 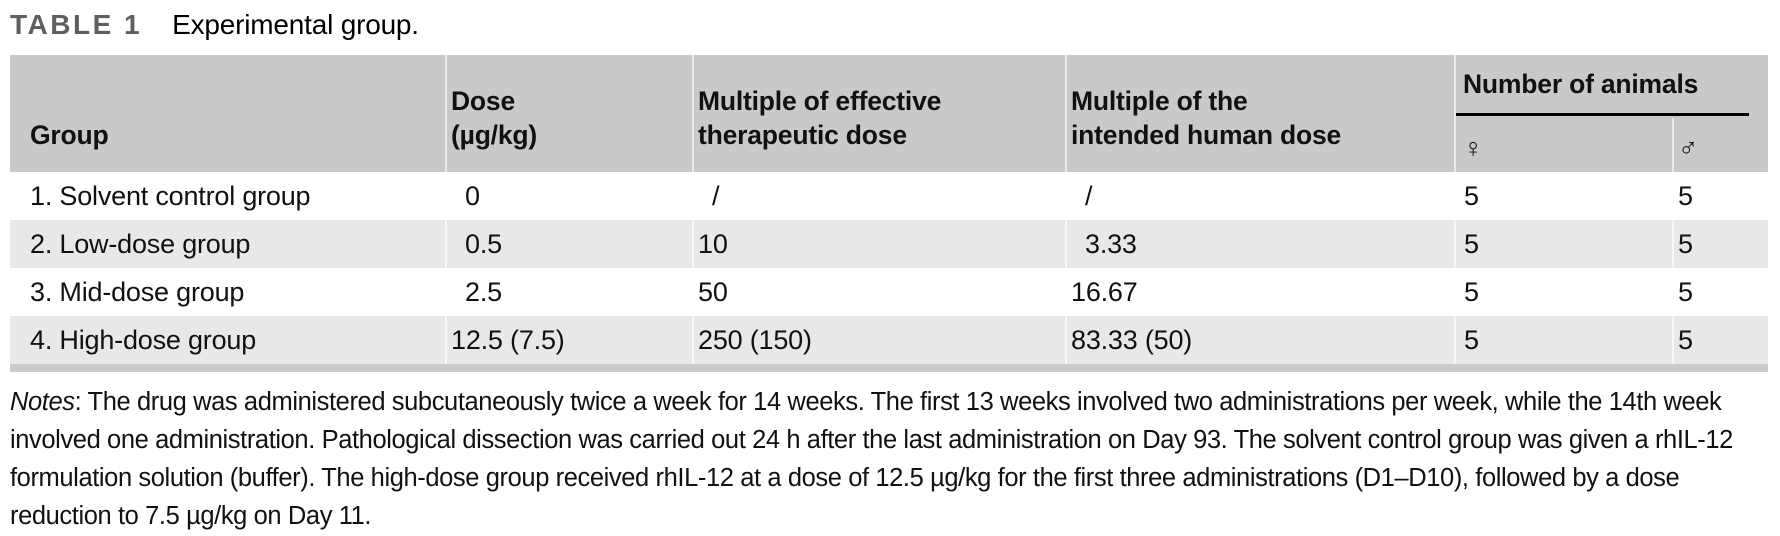 What do you see at coordinates (879, 340) in the screenshot?
I see `cell-effective-multiple: 250 (150)` at bounding box center [879, 340].